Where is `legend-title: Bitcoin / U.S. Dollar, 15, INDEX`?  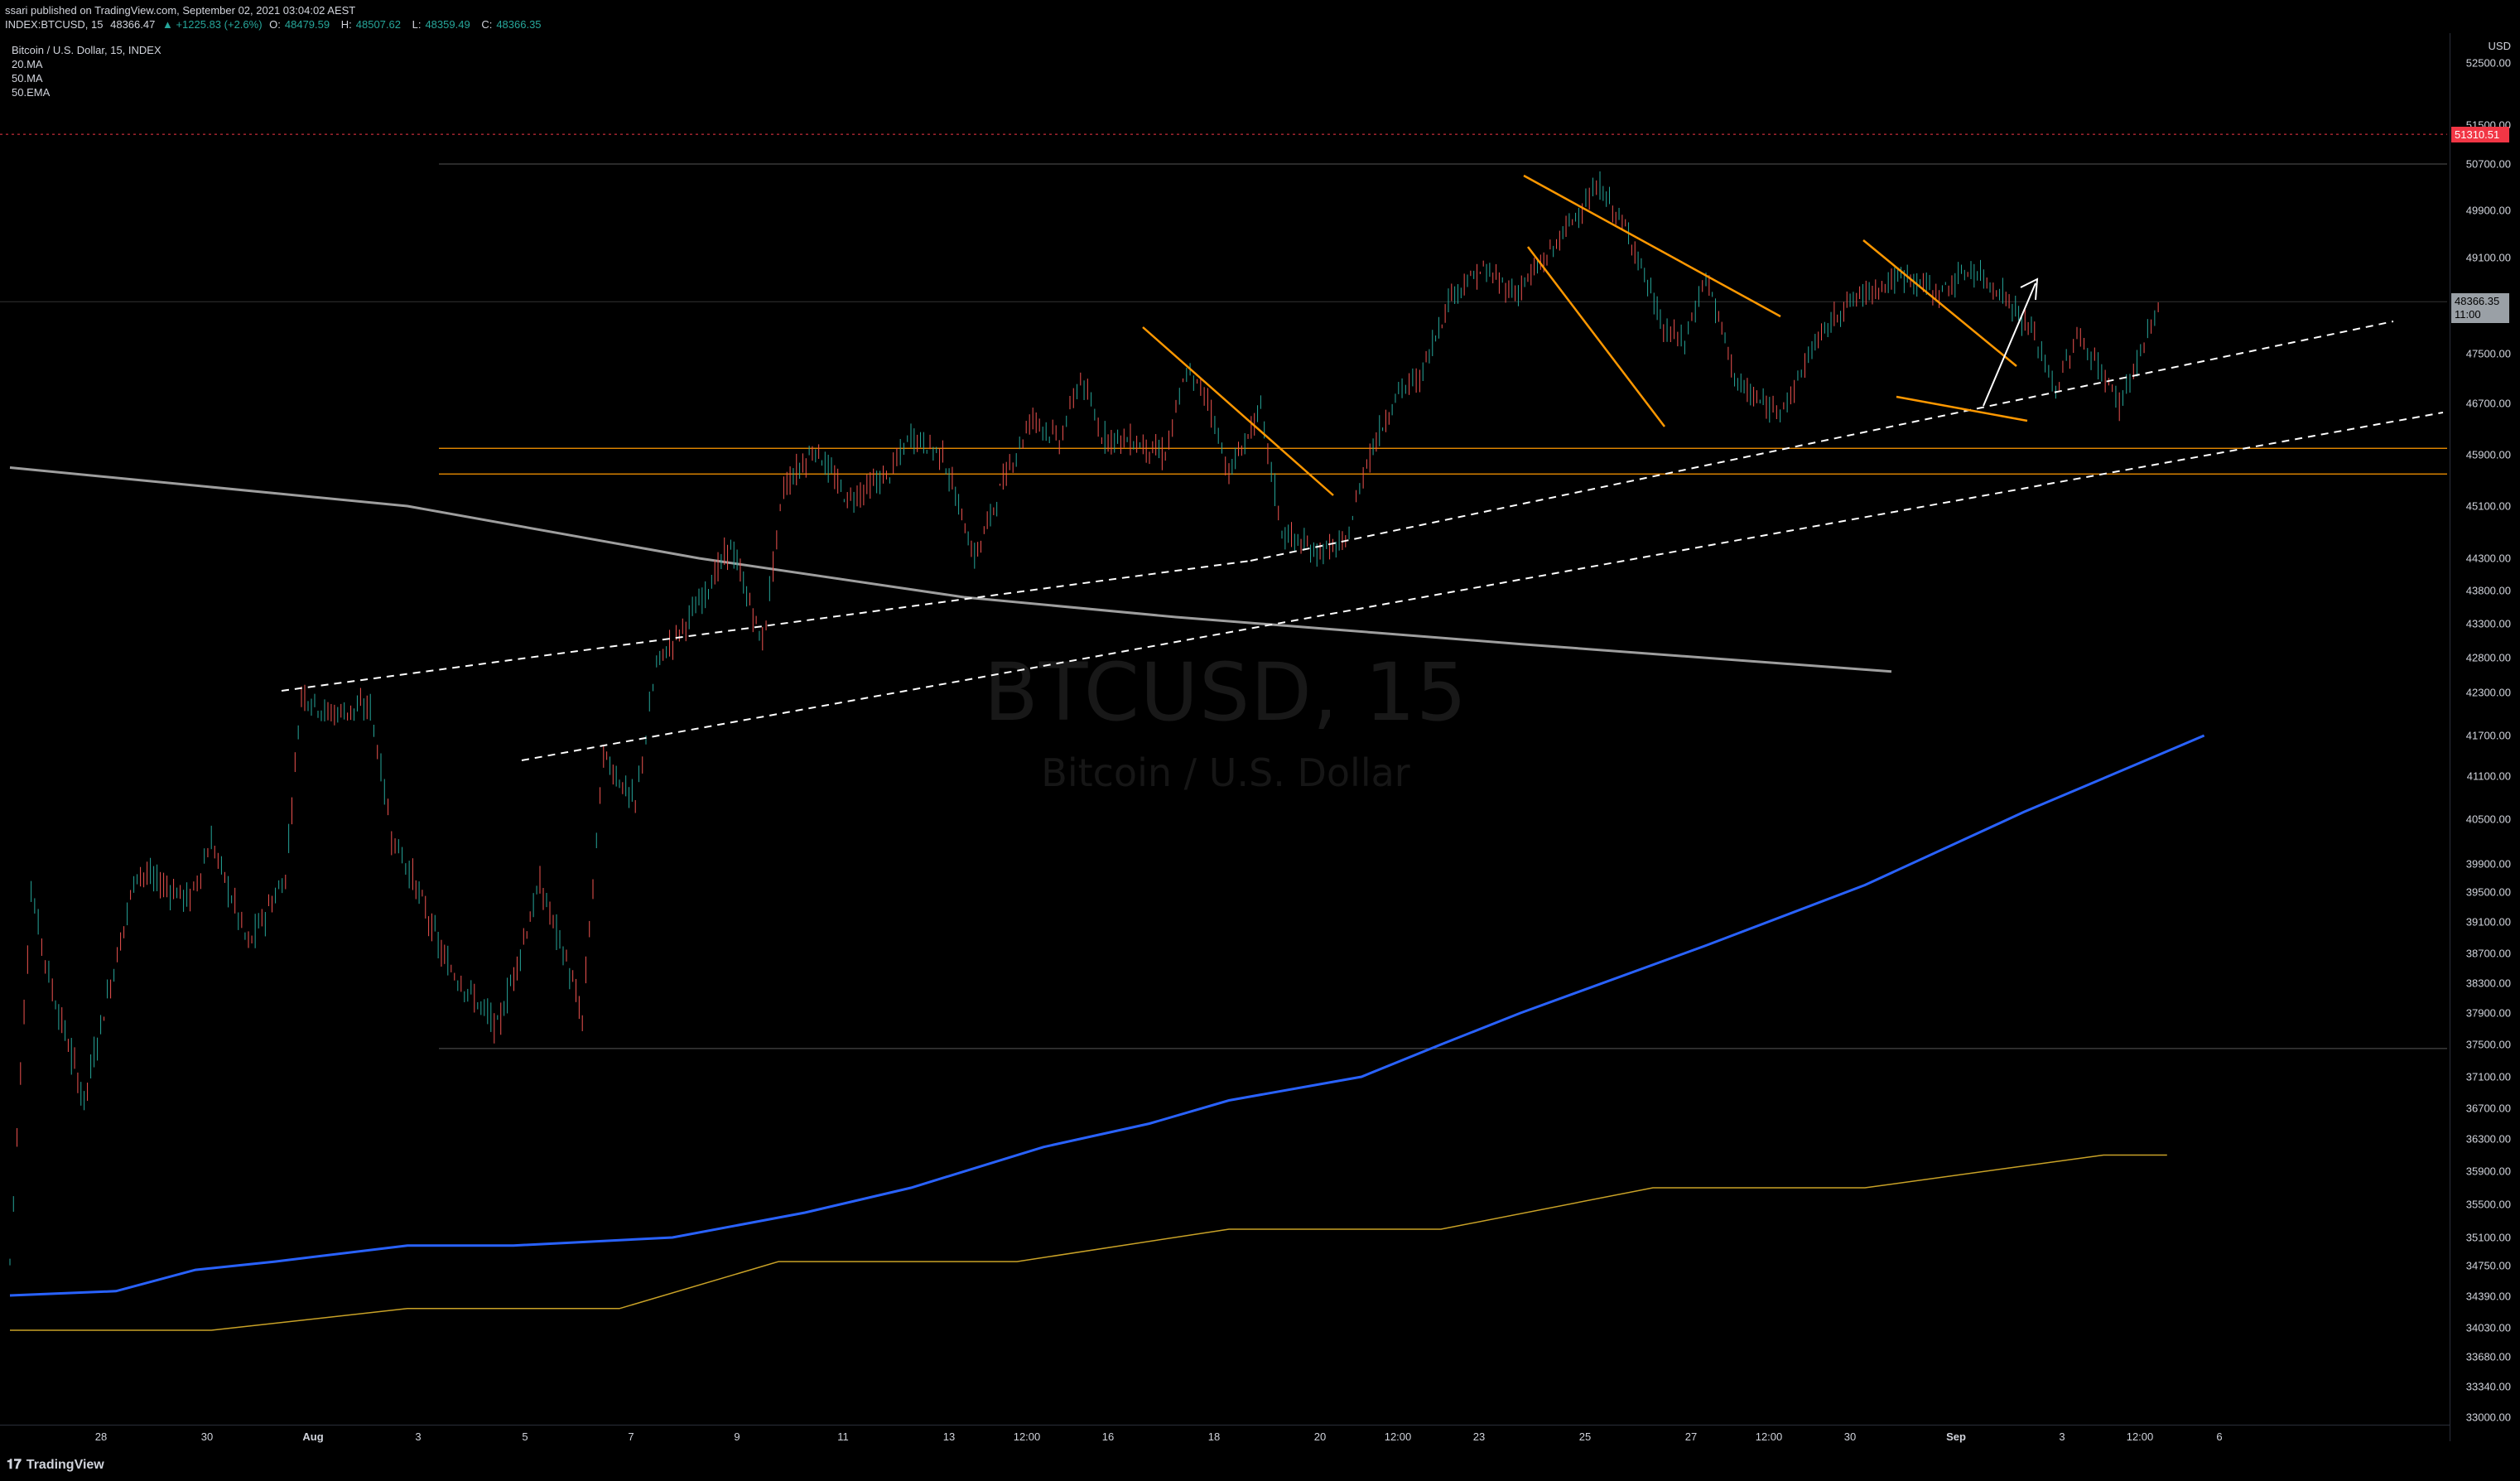 legend-title: Bitcoin / U.S. Dollar, 15, INDEX is located at coordinates (86, 50).